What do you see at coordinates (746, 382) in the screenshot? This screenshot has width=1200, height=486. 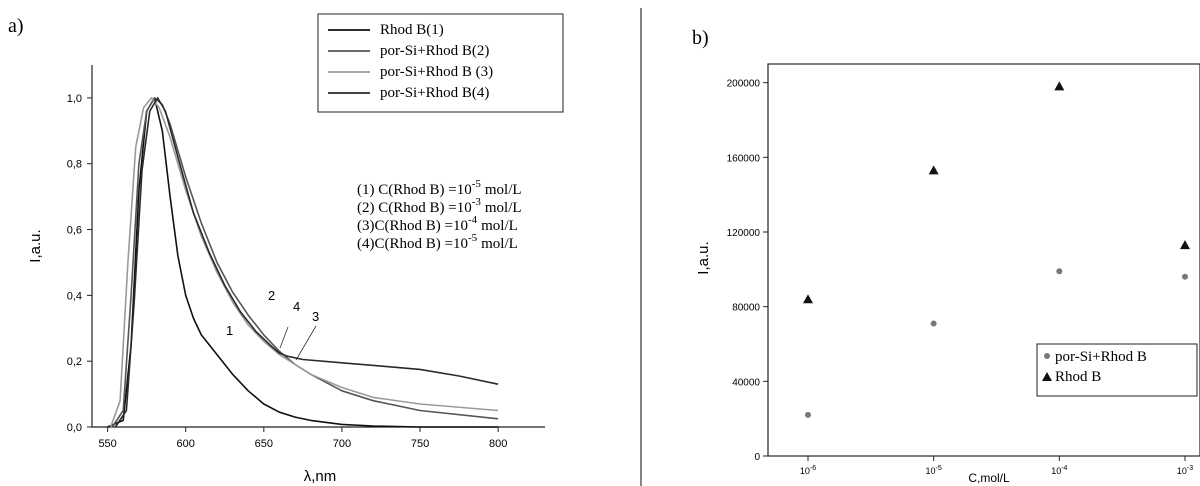 I see `panel-b-y-tick-label: 40000` at bounding box center [746, 382].